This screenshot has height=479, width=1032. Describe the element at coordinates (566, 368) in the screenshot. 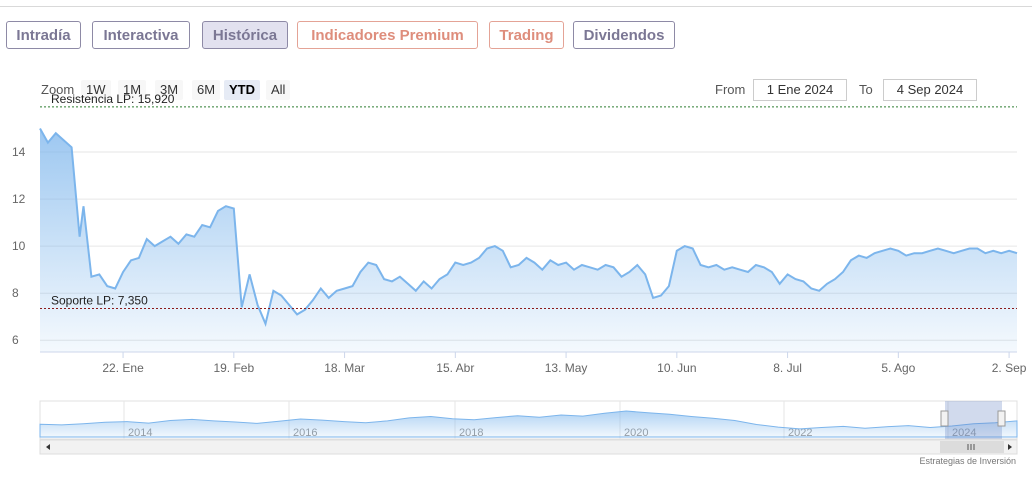

I see `x-tick-label: 13. May` at that location.